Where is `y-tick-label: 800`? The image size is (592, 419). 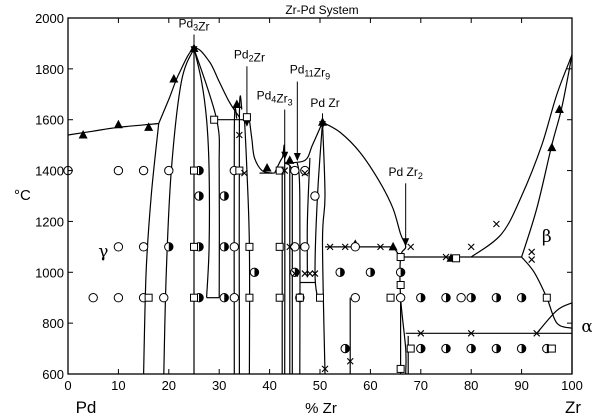 y-tick-label: 800 is located at coordinates (53, 323).